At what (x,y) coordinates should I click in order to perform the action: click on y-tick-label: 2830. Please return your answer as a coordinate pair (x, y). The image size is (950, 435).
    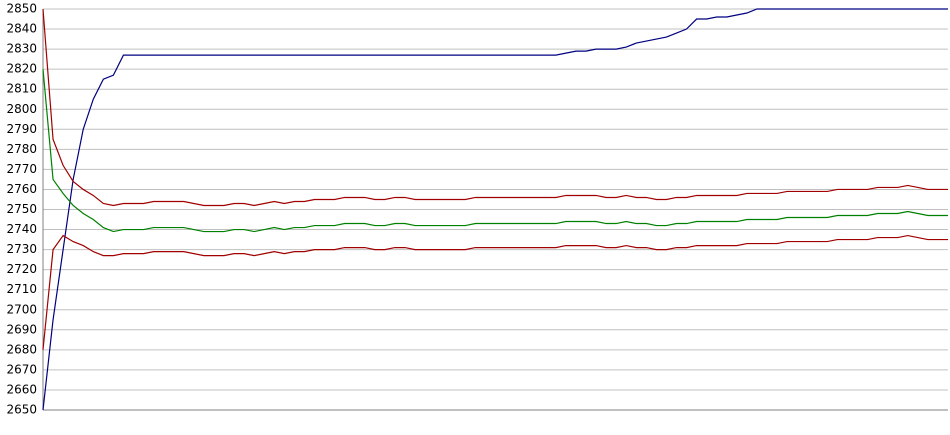
    Looking at the image, I should click on (21, 49).